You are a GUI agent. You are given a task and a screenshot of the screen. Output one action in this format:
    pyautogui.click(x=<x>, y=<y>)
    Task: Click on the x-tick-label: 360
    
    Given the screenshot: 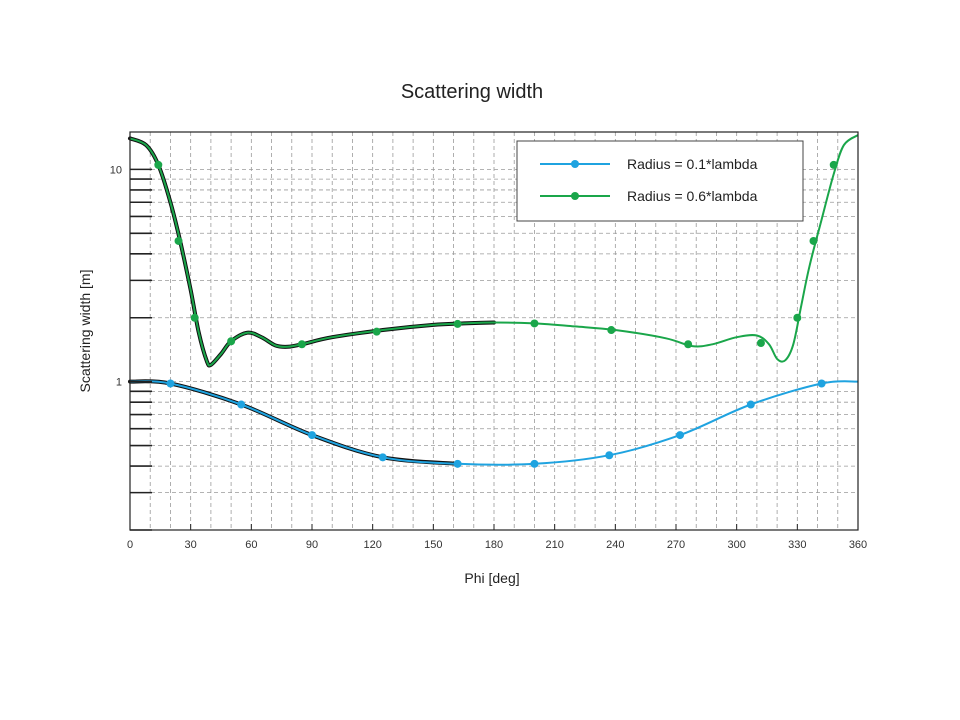 What is the action you would take?
    pyautogui.click(x=858, y=545)
    